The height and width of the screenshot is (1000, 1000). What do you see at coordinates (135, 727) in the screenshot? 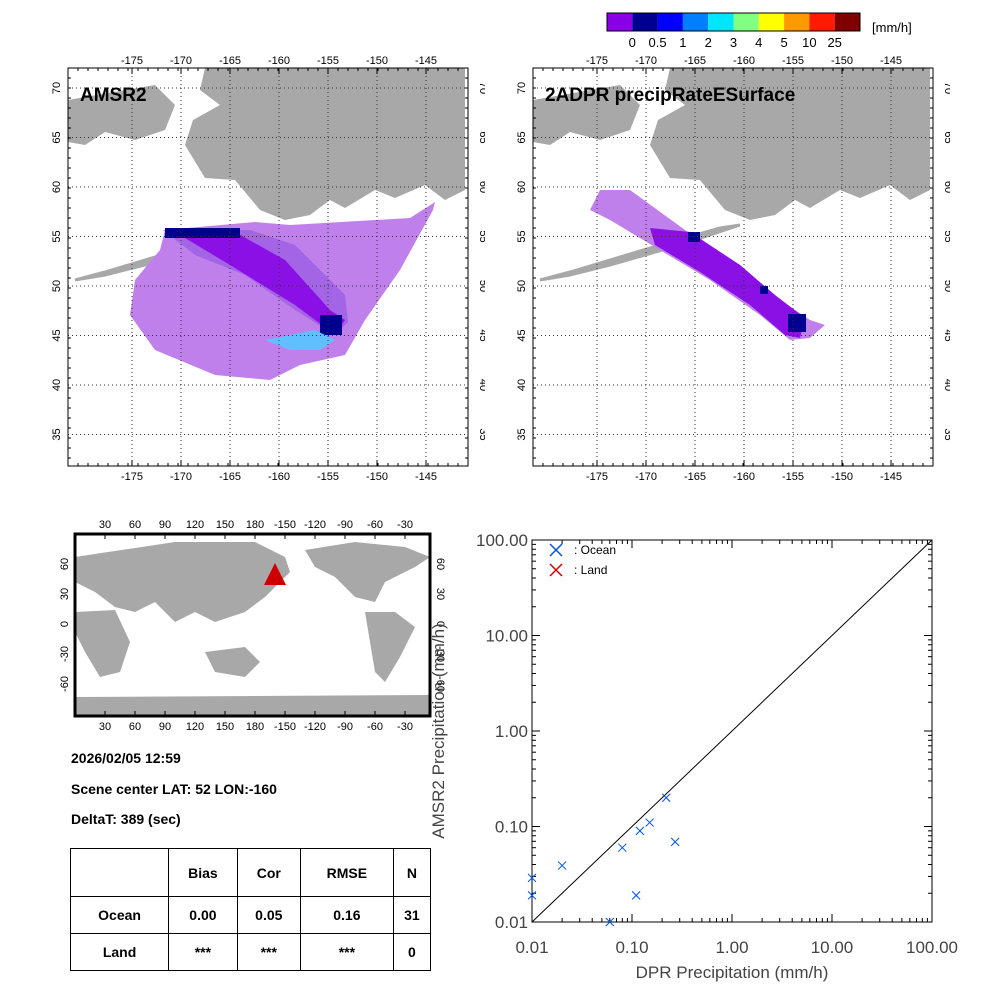
I see `globe-lon-tick-label: 60` at bounding box center [135, 727].